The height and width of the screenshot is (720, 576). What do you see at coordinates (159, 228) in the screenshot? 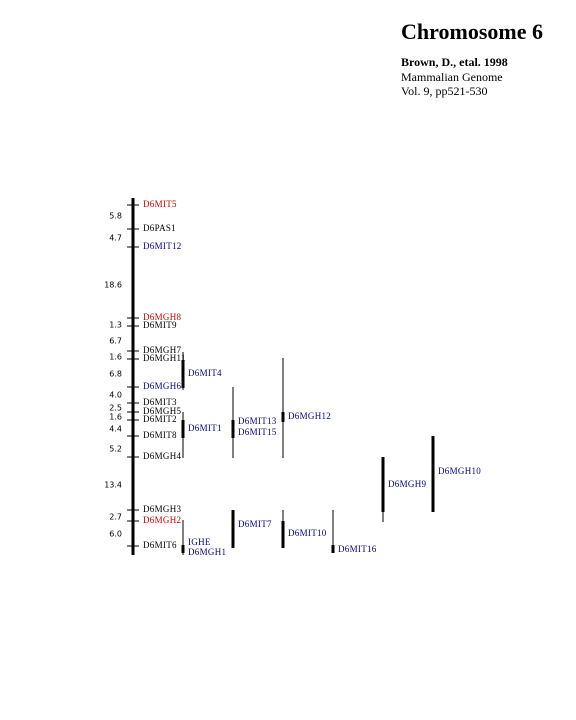
I see `marker-label: D6PAS1` at bounding box center [159, 228].